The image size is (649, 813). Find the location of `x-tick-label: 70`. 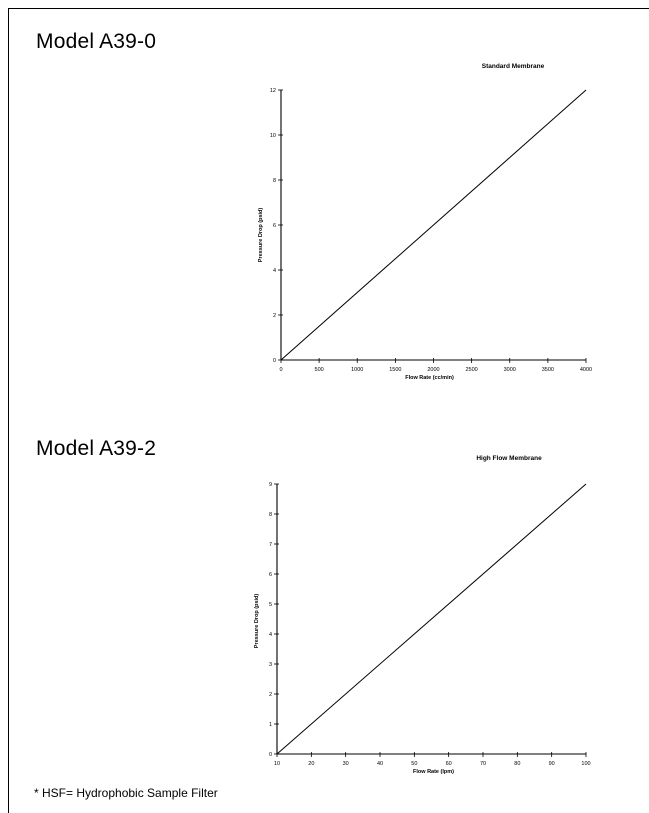

x-tick-label: 70 is located at coordinates (483, 764).